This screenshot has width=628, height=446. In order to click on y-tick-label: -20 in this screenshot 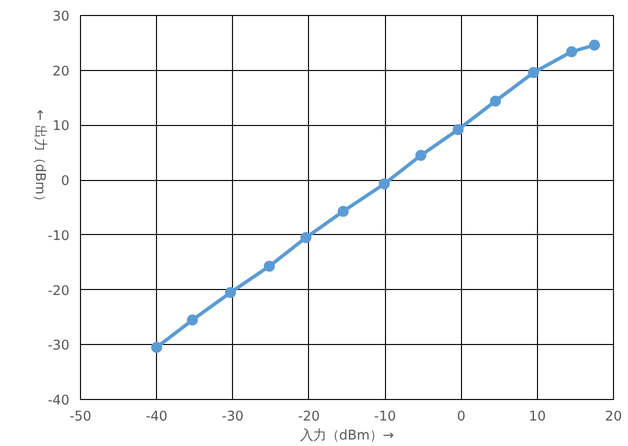, I will do `click(59, 291)`.